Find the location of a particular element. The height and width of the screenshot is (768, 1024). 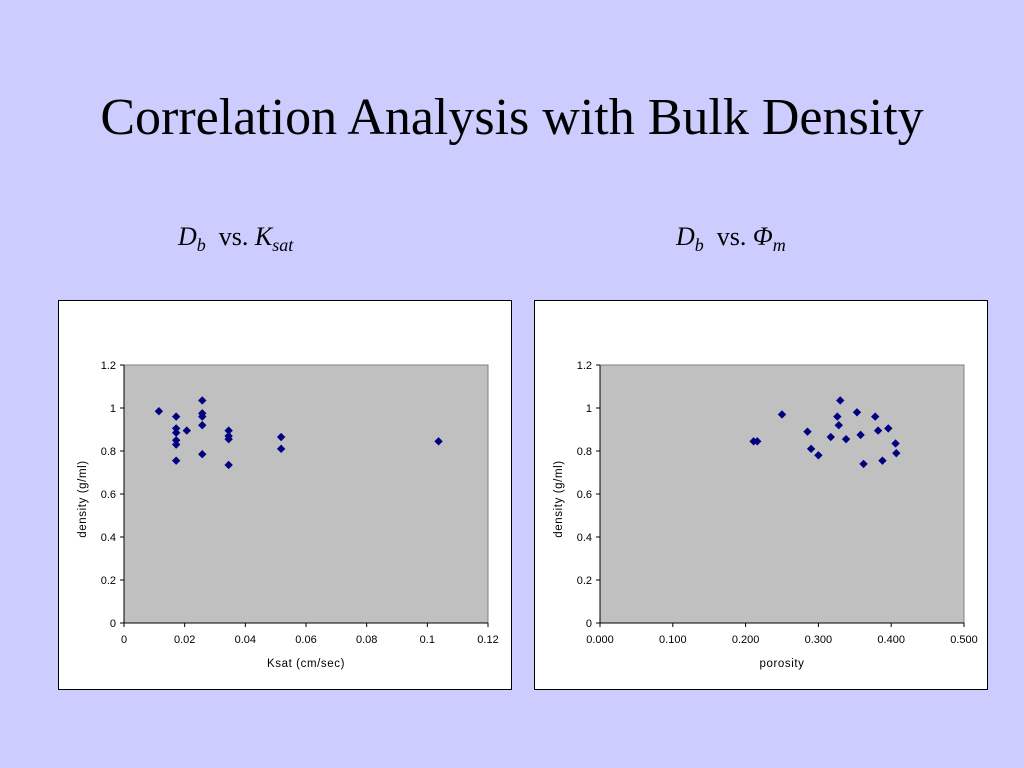

x-axis-label: Ksat (cm/sec) is located at coordinates (306, 664).